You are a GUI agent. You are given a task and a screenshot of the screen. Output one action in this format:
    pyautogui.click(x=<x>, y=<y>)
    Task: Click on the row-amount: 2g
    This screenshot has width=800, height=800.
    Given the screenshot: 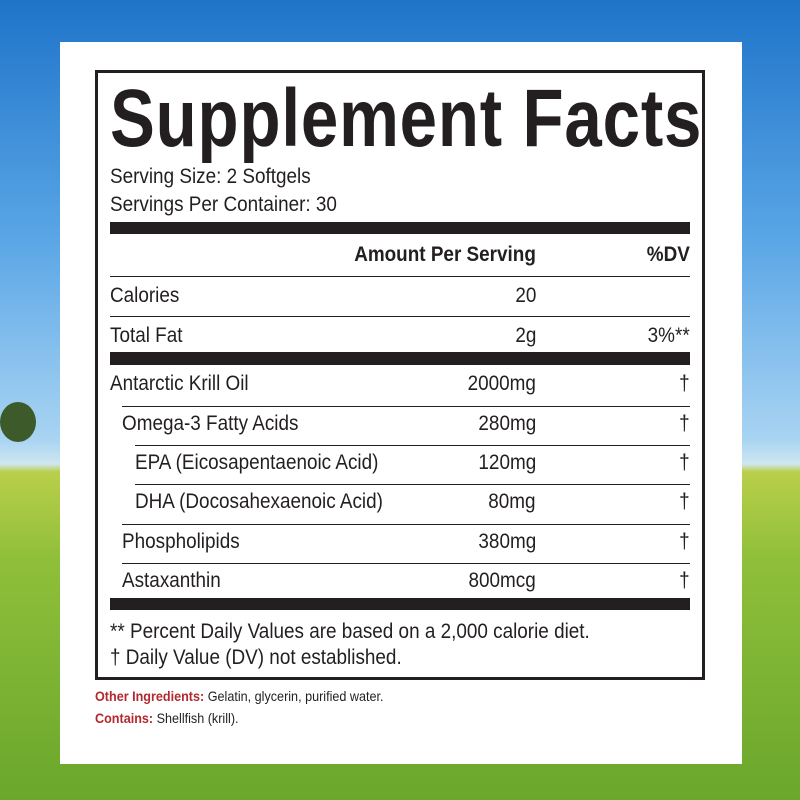 What is the action you would take?
    pyautogui.click(x=525, y=335)
    